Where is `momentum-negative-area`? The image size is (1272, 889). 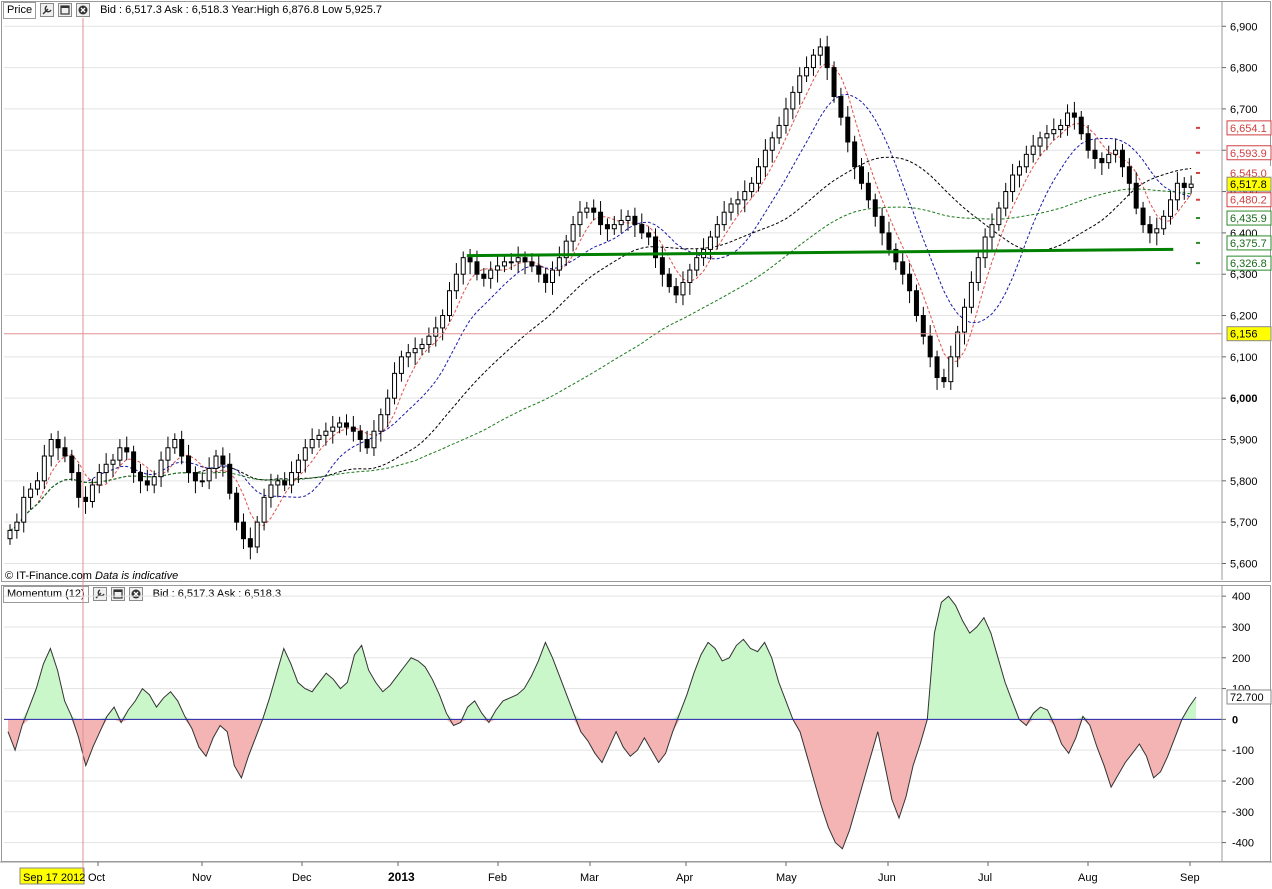
momentum-negative-area is located at coordinates (602, 784).